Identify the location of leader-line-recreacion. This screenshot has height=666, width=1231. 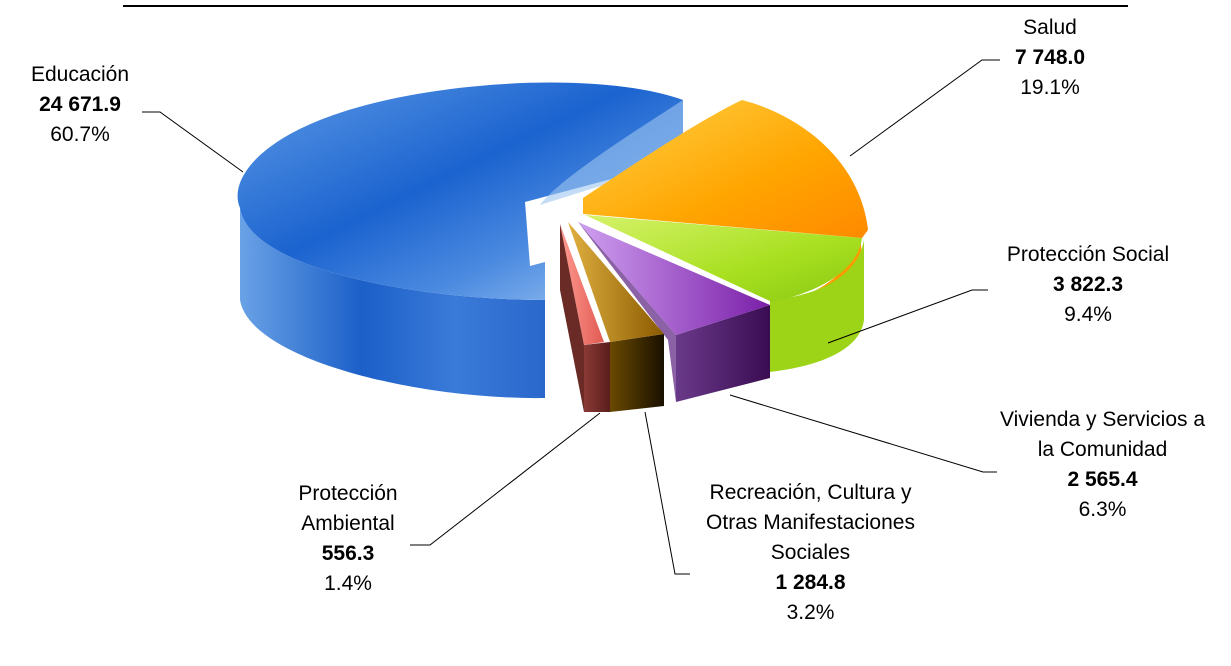
(667, 493).